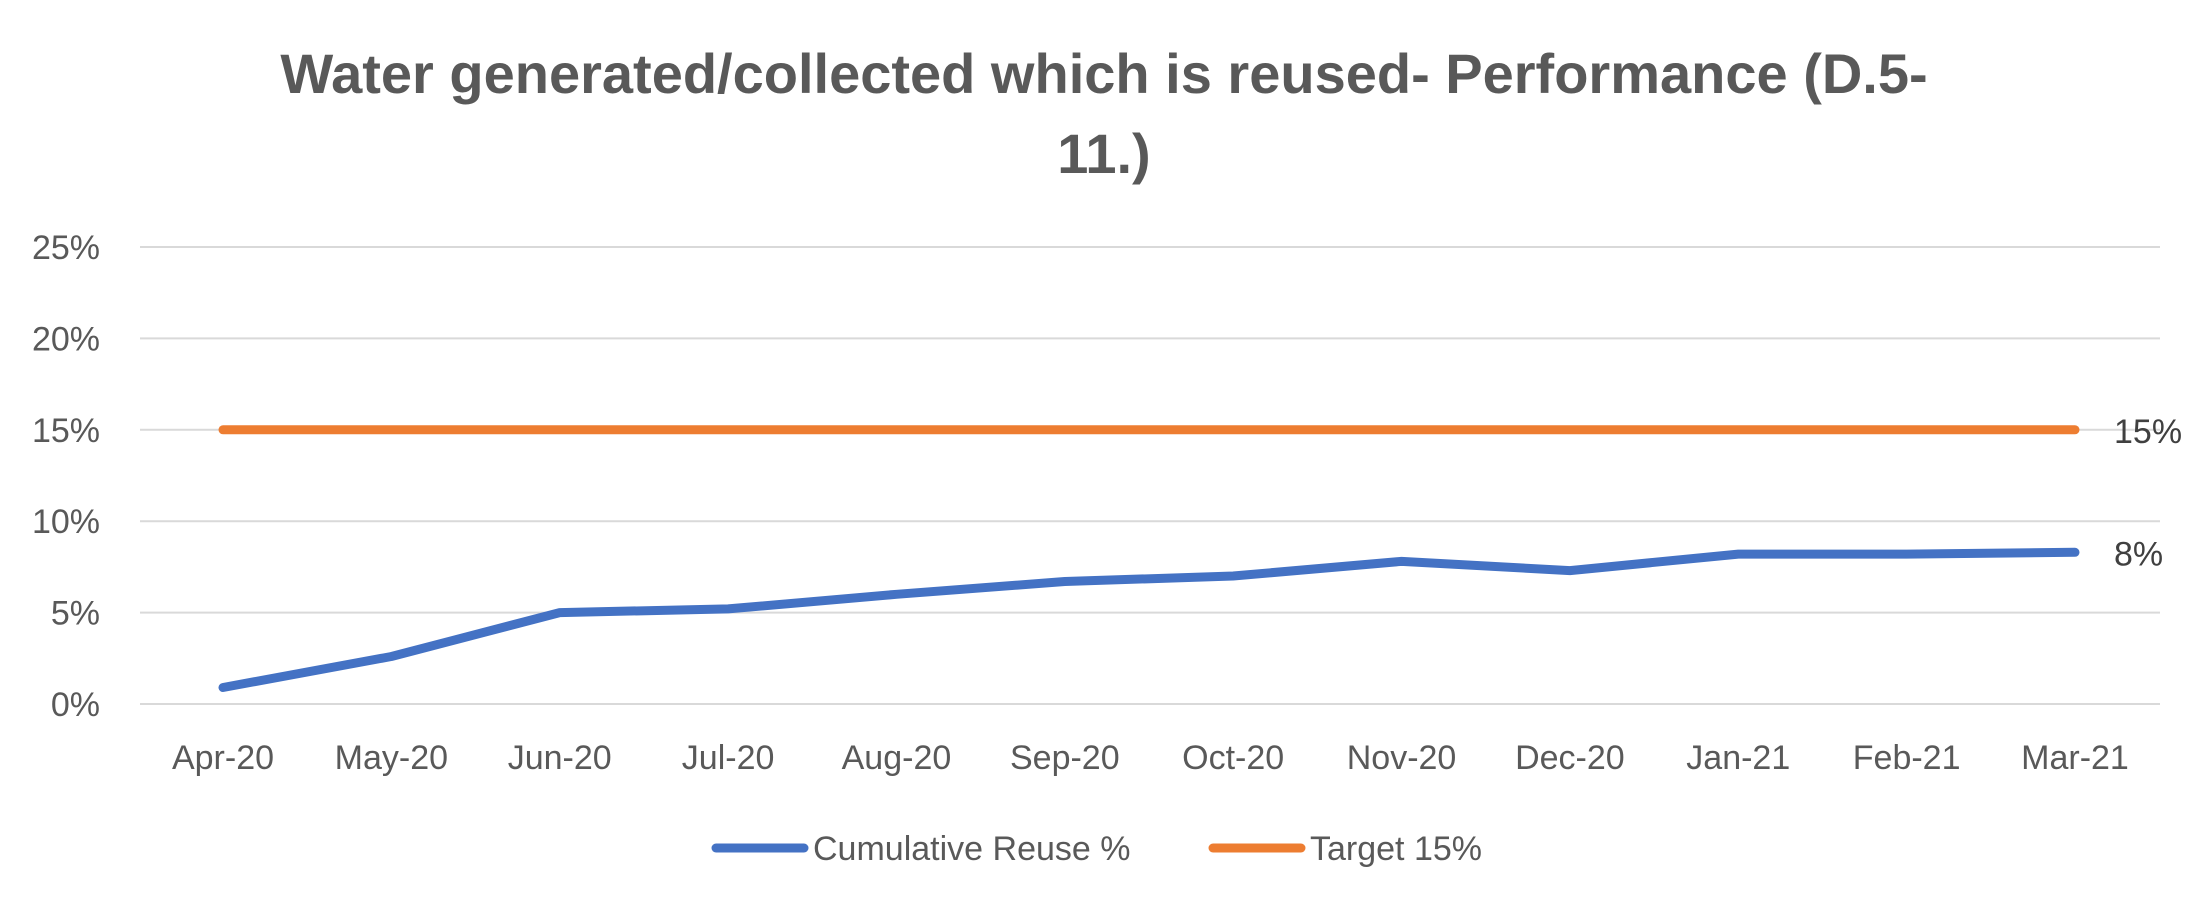 This screenshot has height=916, width=2209. What do you see at coordinates (391, 758) in the screenshot?
I see `x-tick-label: May-20` at bounding box center [391, 758].